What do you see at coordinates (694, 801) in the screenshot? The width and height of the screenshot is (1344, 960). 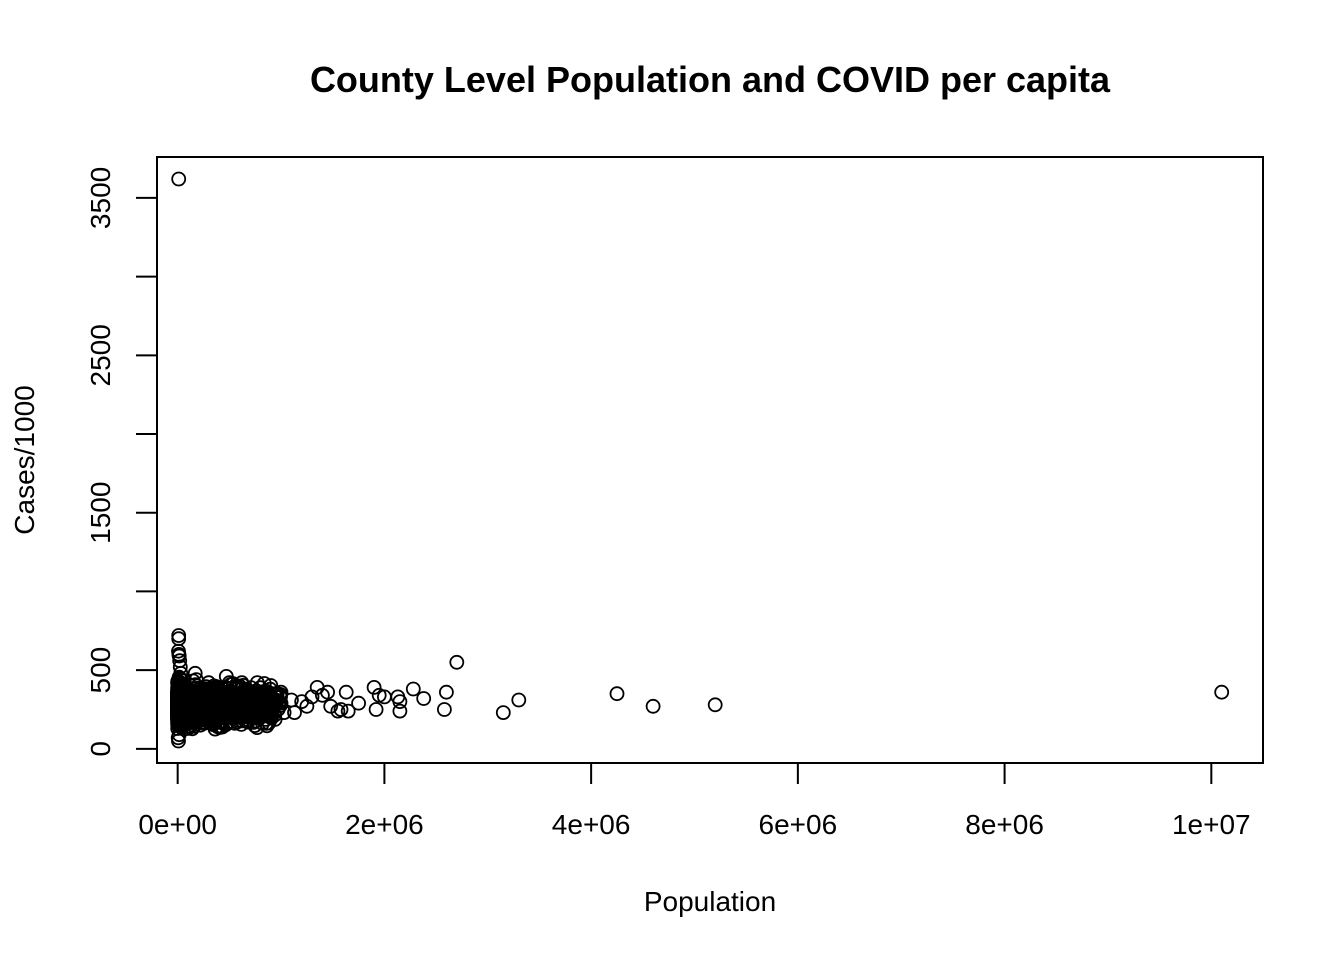 I see `x-axis: 0e+00 2e+06 4e+06 6e+06 8e+06 1e+07` at bounding box center [694, 801].